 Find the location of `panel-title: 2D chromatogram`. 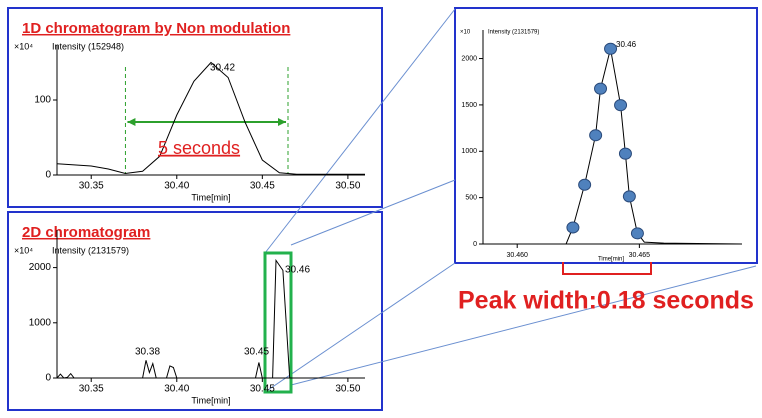

panel-title: 2D chromatogram is located at coordinates (86, 232).